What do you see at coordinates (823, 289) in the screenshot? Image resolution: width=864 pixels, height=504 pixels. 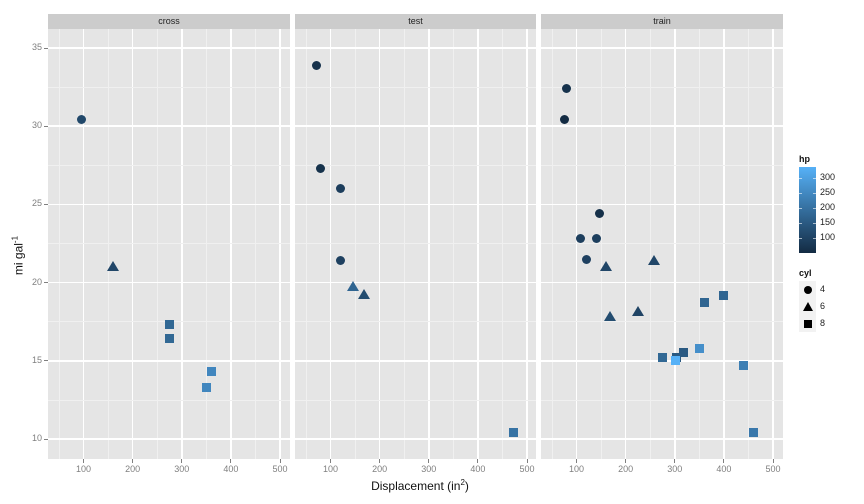 I see `legend-label-4: 4` at bounding box center [823, 289].